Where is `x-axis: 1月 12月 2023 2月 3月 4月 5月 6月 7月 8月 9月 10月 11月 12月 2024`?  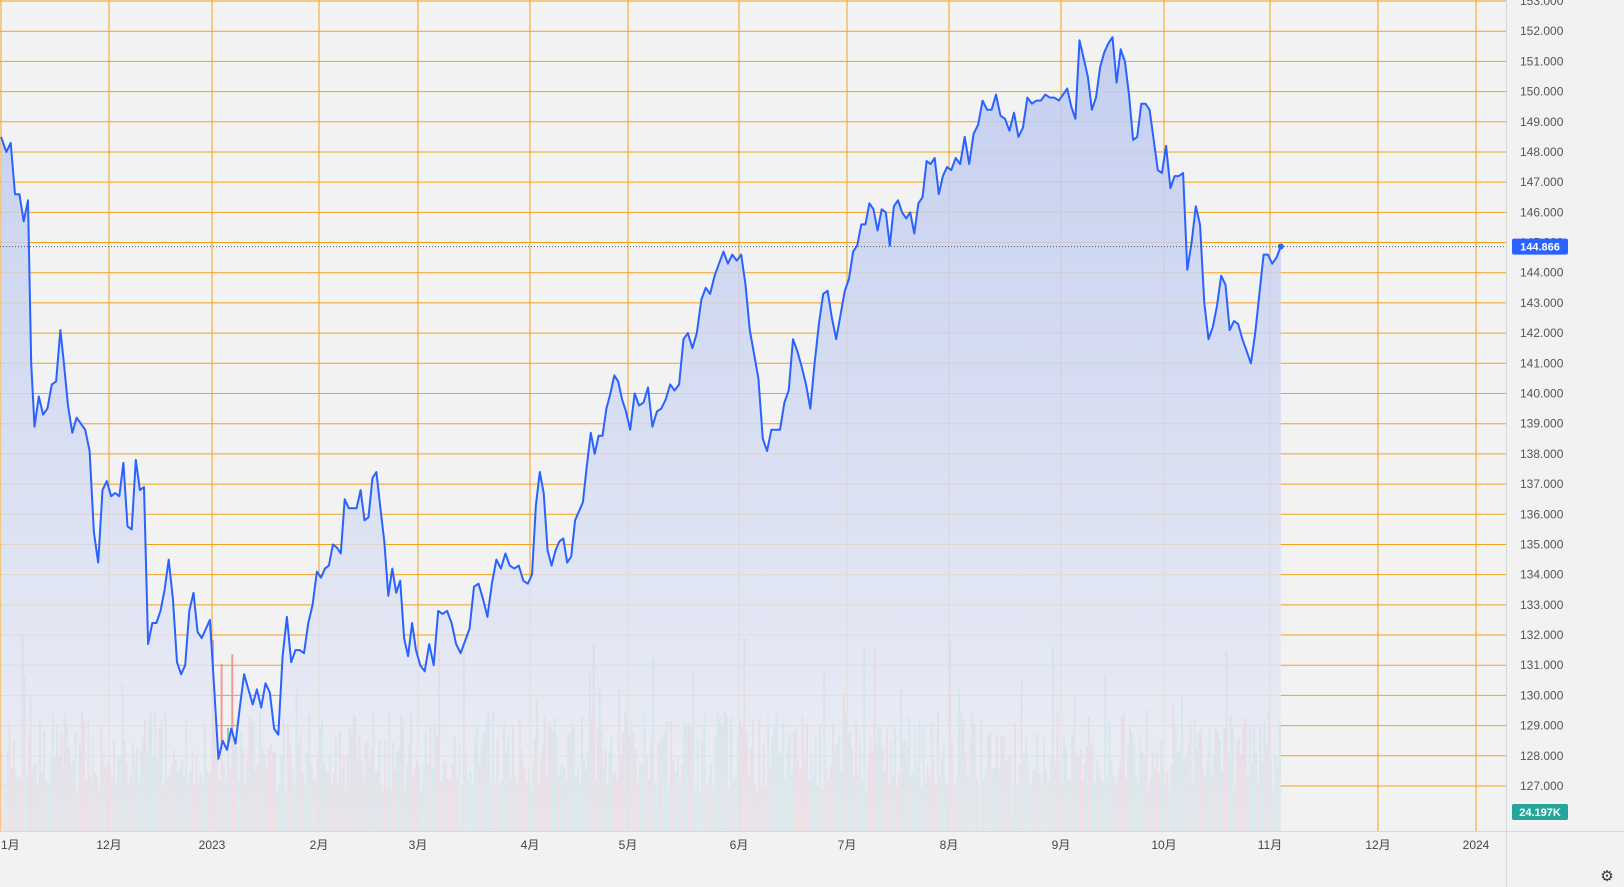
x-axis: 1月 12月 2023 2月 3月 4月 5月 6月 7月 8月 9月 10月 11月 12月 2024 is located at coordinates (745, 845).